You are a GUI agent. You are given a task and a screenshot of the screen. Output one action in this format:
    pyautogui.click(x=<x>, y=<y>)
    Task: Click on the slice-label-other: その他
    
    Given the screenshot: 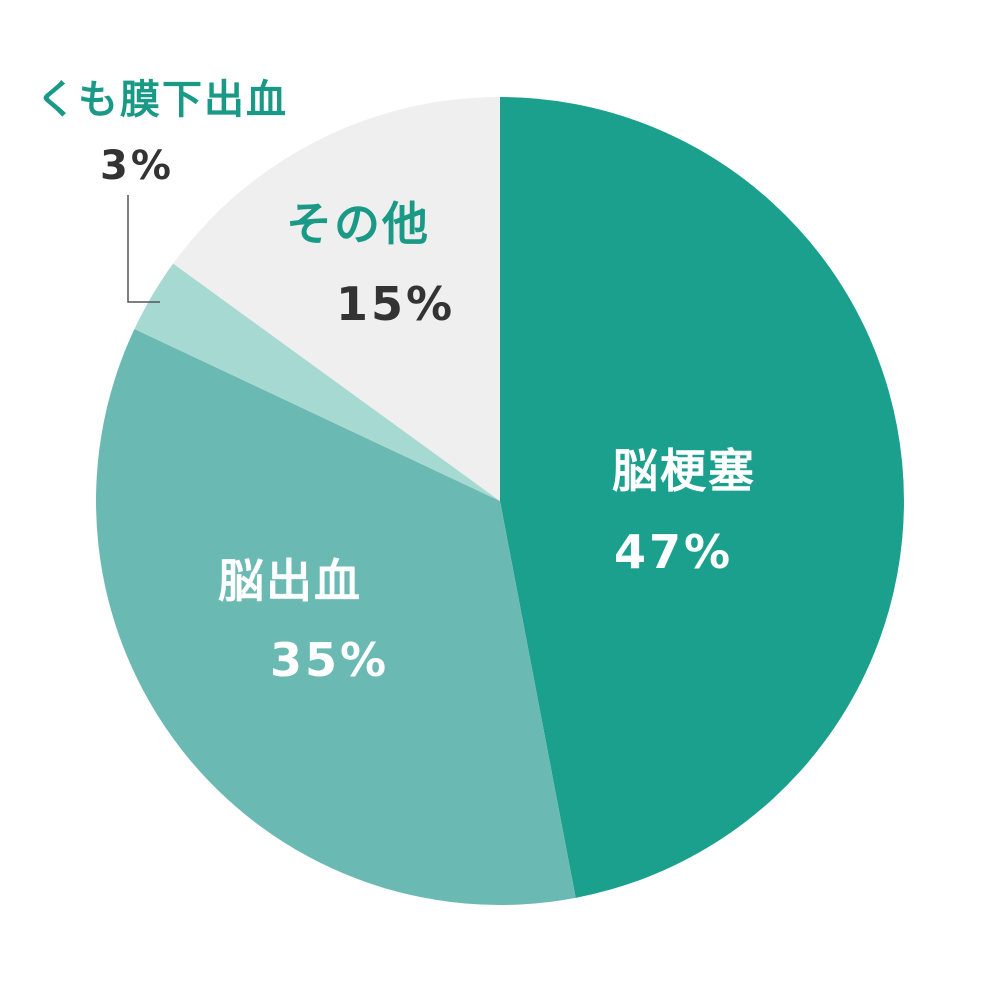 What is the action you would take?
    pyautogui.click(x=358, y=224)
    